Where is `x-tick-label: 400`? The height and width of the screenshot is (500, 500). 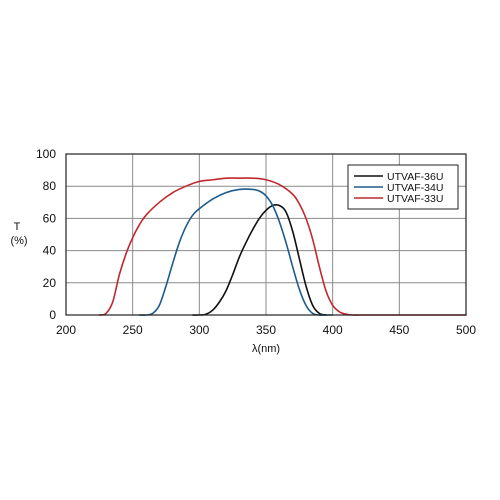
x-tick-label: 400 is located at coordinates (333, 330).